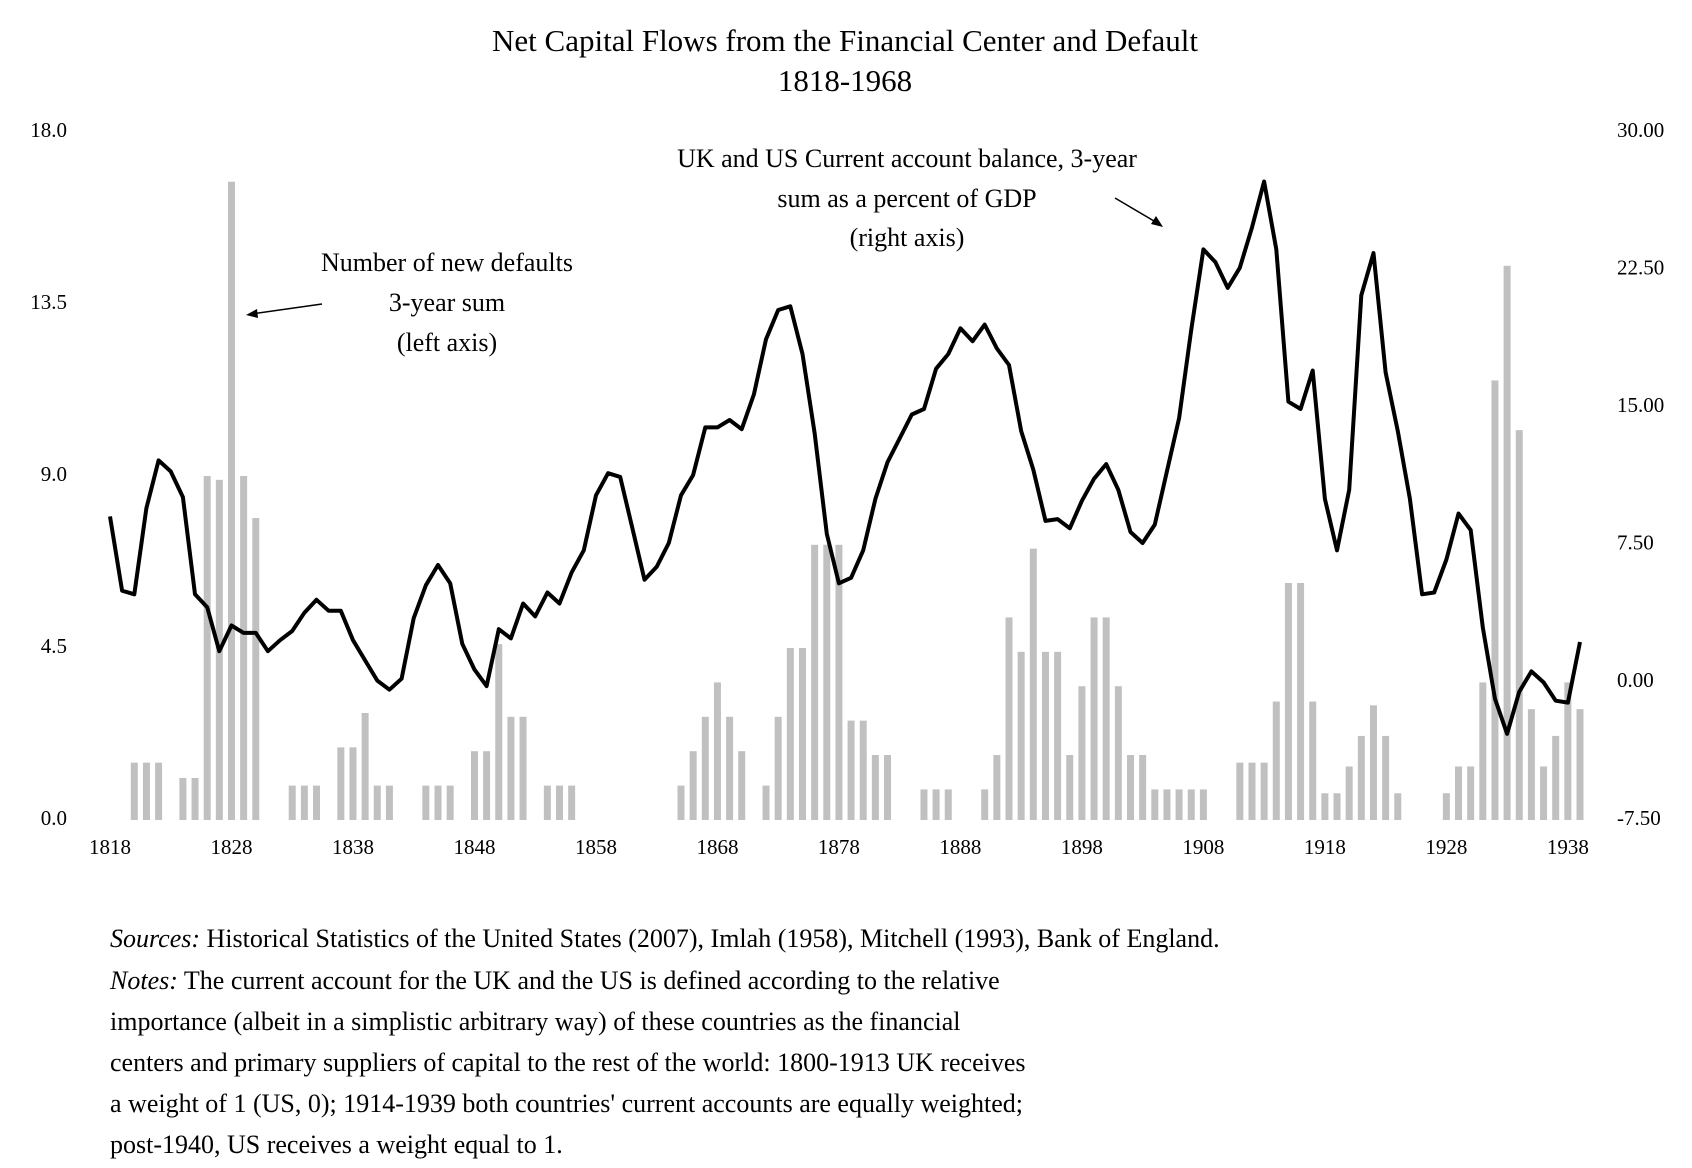 The height and width of the screenshot is (1168, 1692). I want to click on x-tick-label: 1848, so click(474, 847).